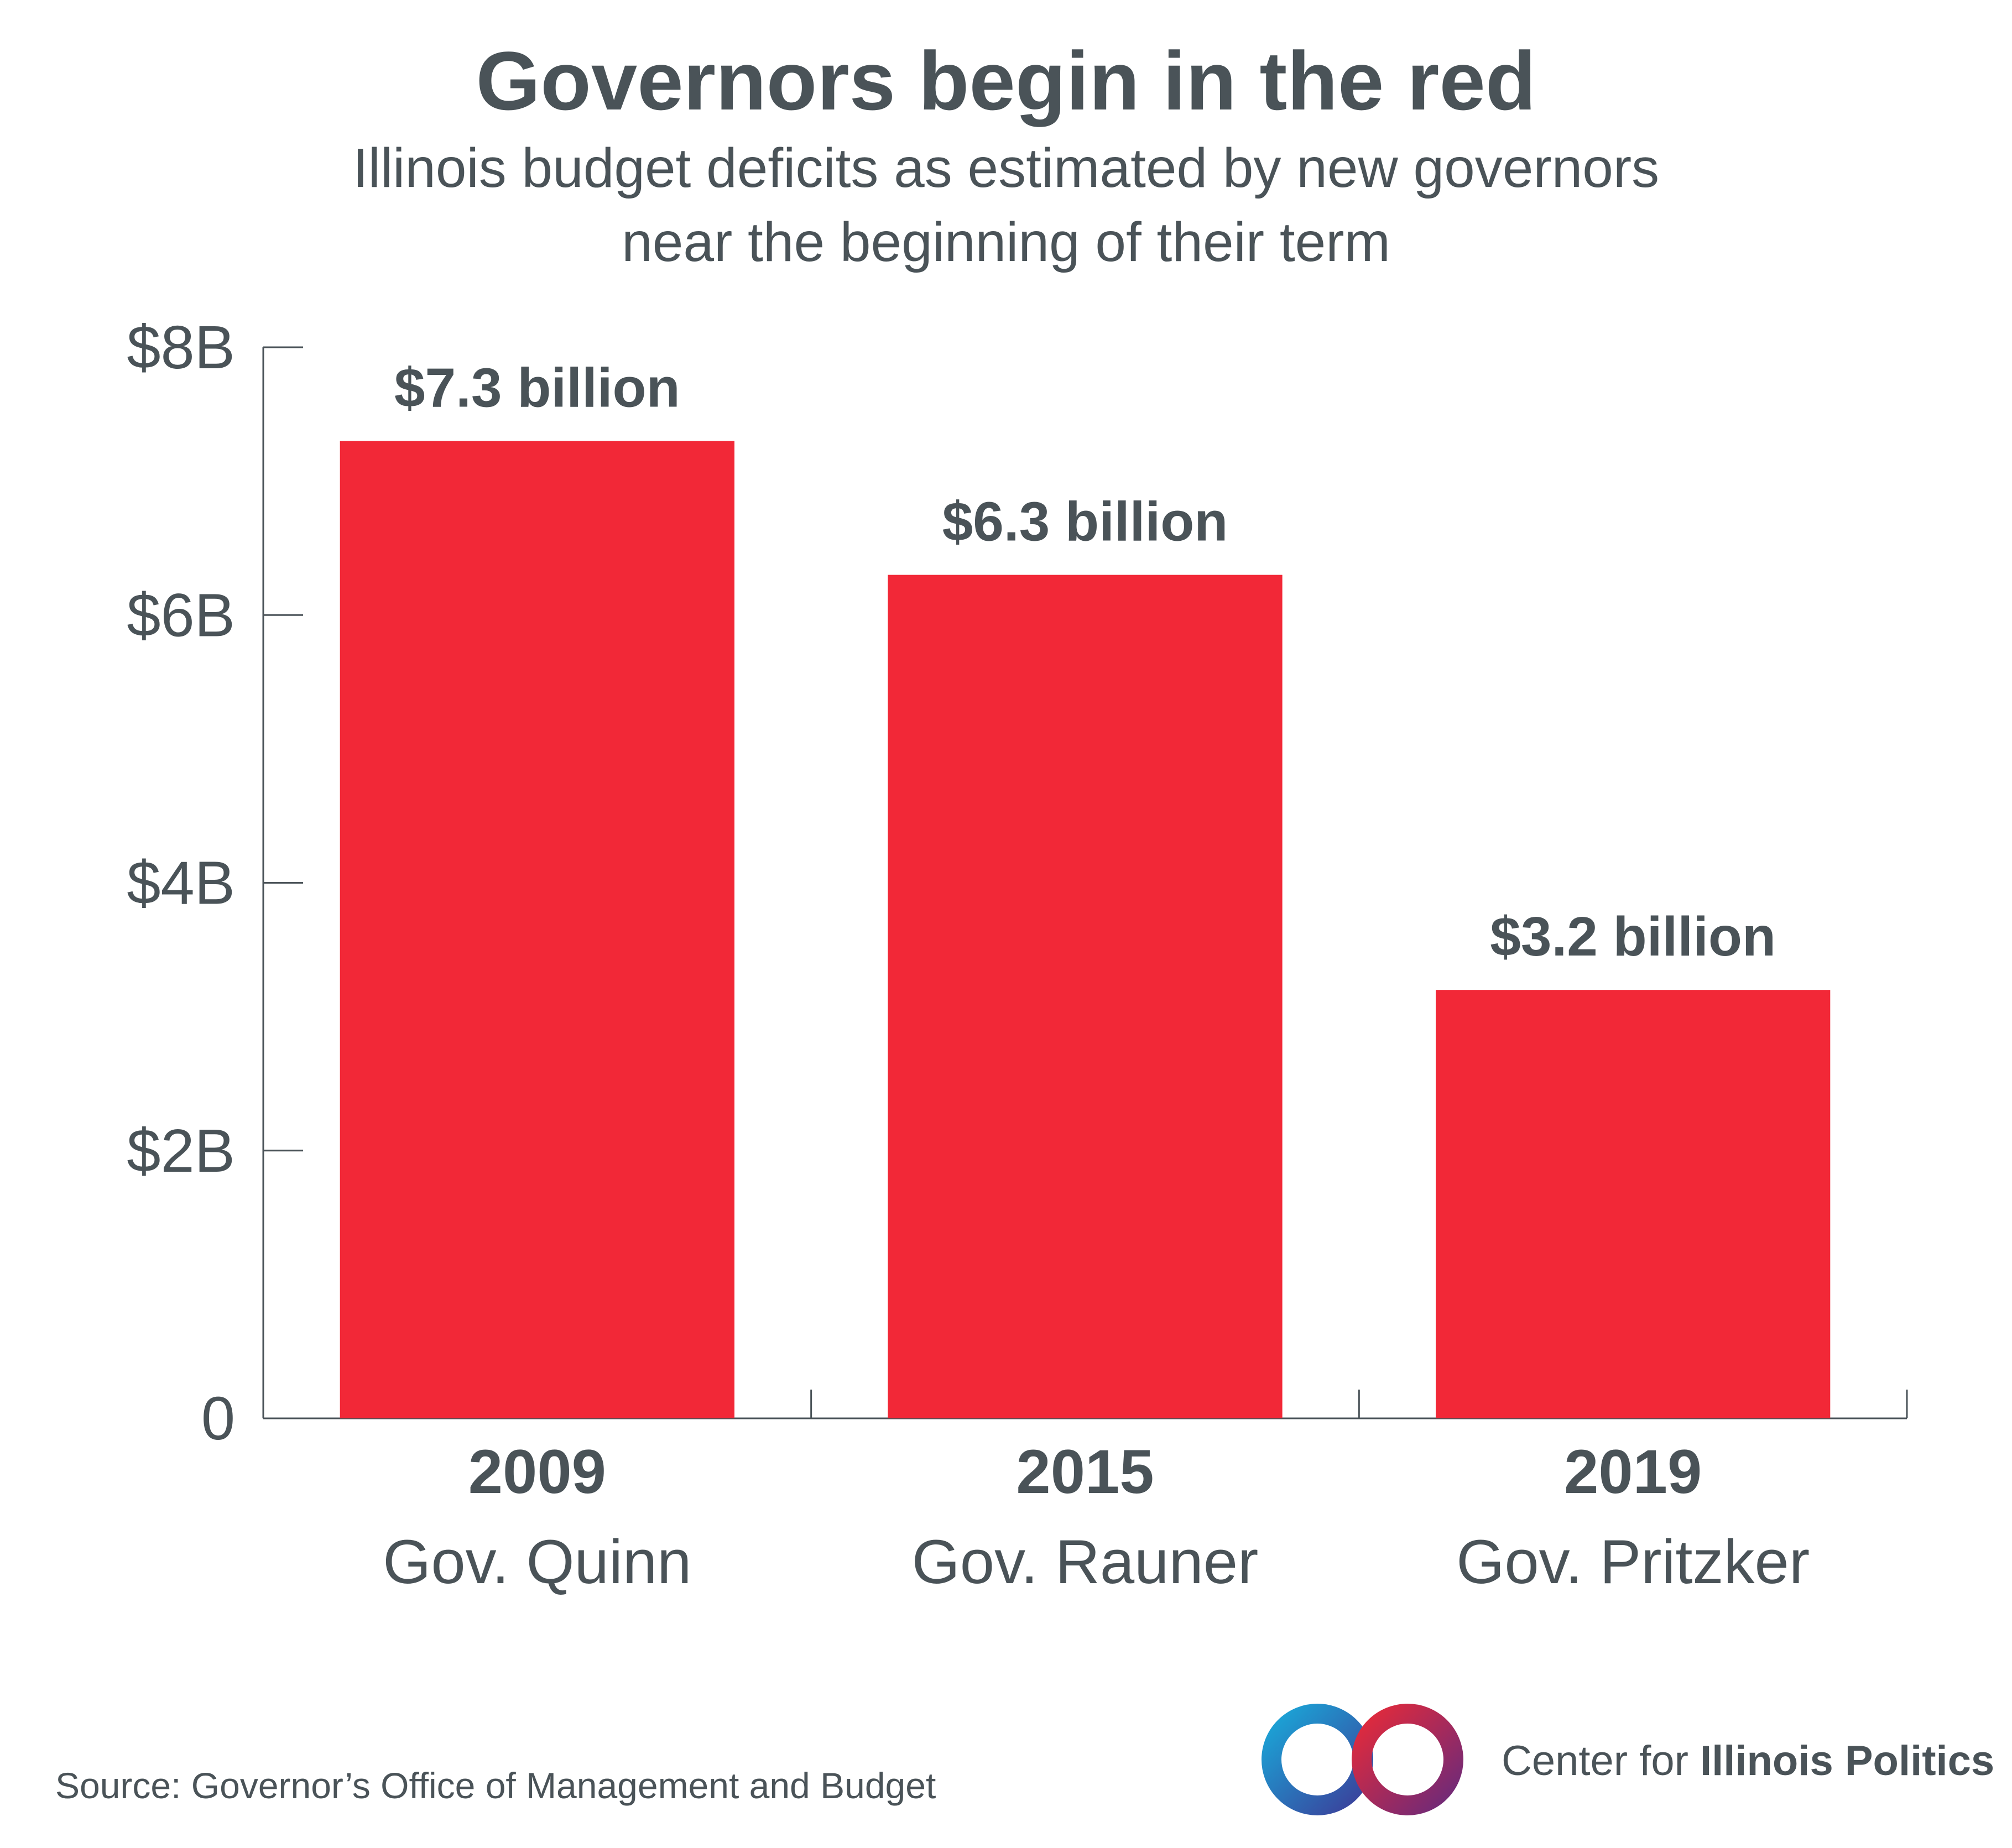  What do you see at coordinates (537, 1562) in the screenshot?
I see `x-tick-sublabel: Gov. Quinn` at bounding box center [537, 1562].